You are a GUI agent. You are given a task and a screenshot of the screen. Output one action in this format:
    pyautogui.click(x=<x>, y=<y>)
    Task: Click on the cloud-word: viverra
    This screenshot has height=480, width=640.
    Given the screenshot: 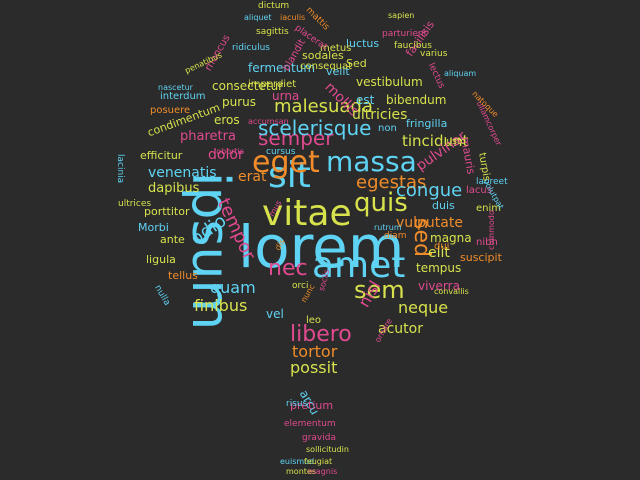 What is the action you would take?
    pyautogui.click(x=439, y=286)
    